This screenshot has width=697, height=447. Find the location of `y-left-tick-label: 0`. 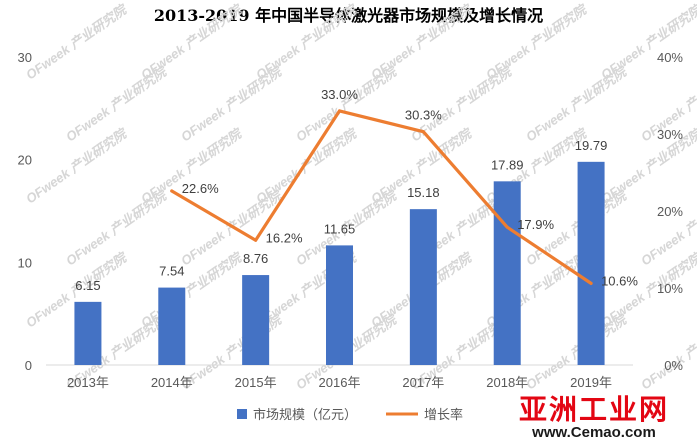

y-left-tick-label: 0 is located at coordinates (28, 365).